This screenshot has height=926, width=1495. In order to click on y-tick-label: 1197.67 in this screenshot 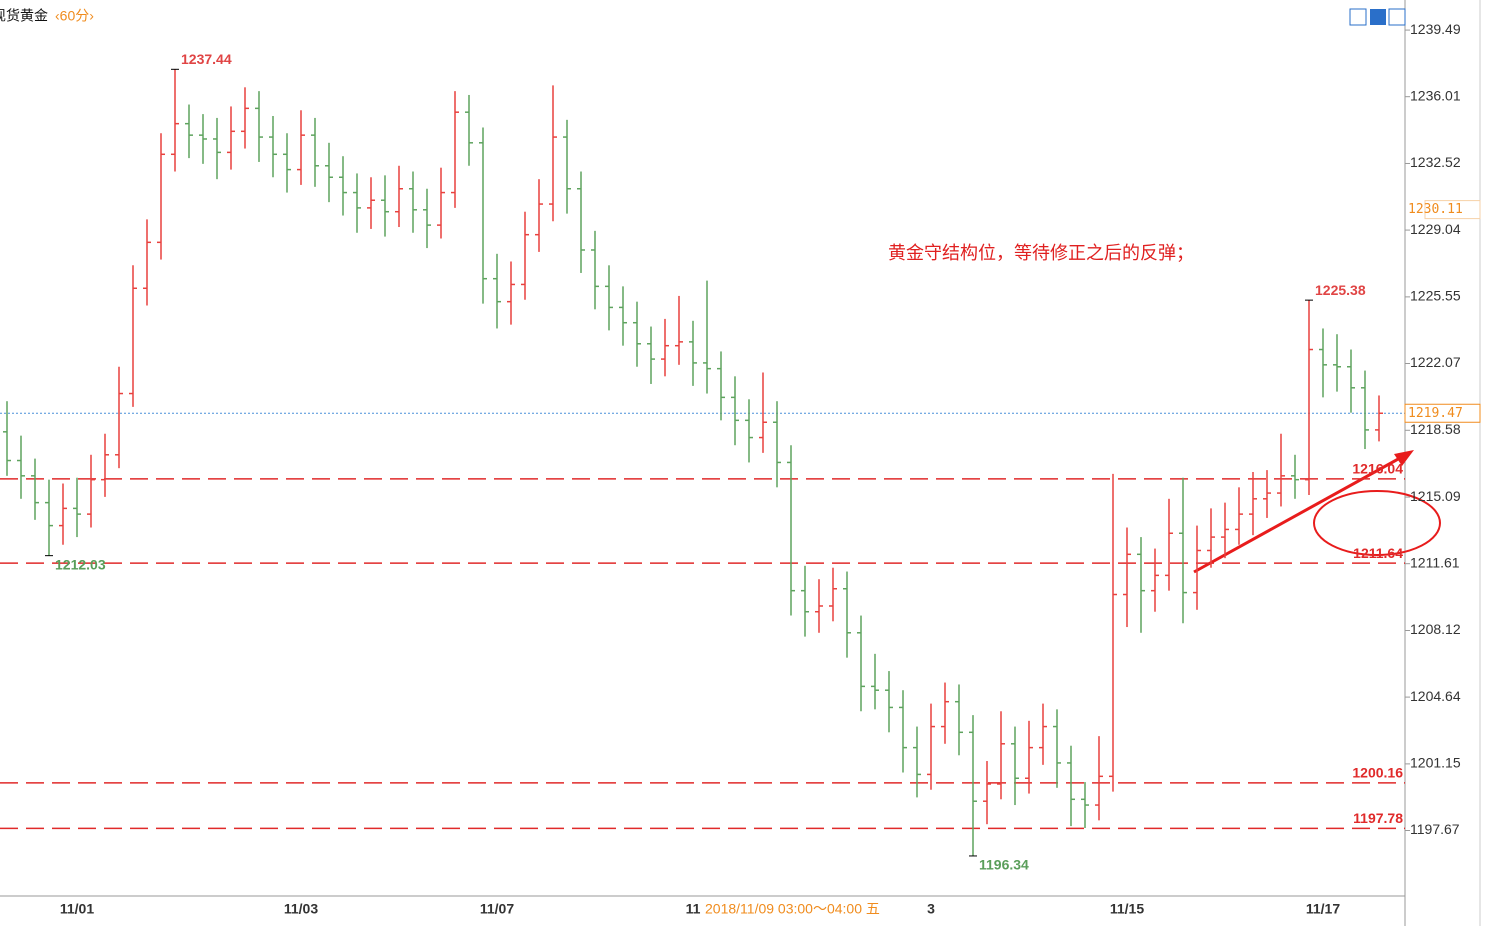, I will do `click(1435, 829)`.